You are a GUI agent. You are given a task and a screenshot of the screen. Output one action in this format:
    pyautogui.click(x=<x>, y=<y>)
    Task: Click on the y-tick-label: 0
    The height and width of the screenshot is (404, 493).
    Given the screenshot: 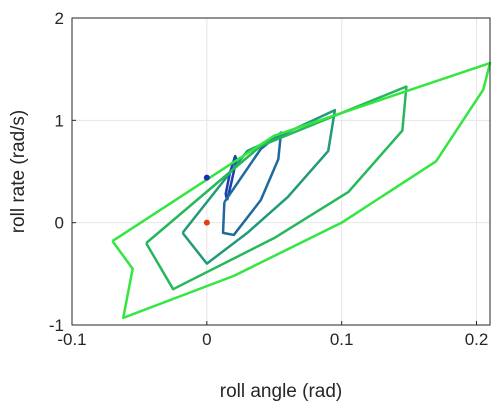 What is the action you would take?
    pyautogui.click(x=59, y=223)
    